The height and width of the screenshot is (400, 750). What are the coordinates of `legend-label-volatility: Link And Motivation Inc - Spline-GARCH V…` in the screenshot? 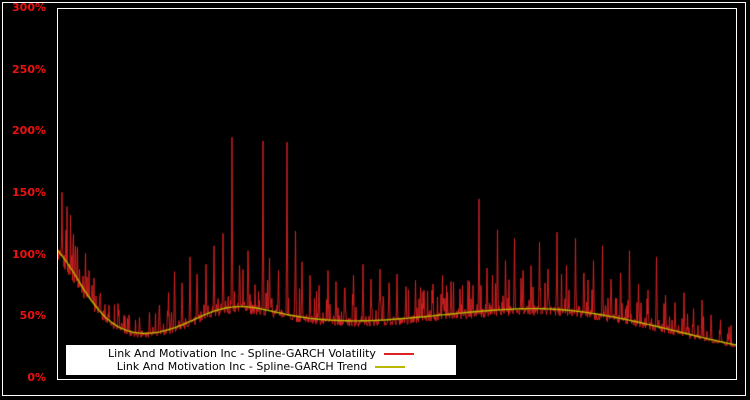 It's located at (242, 353).